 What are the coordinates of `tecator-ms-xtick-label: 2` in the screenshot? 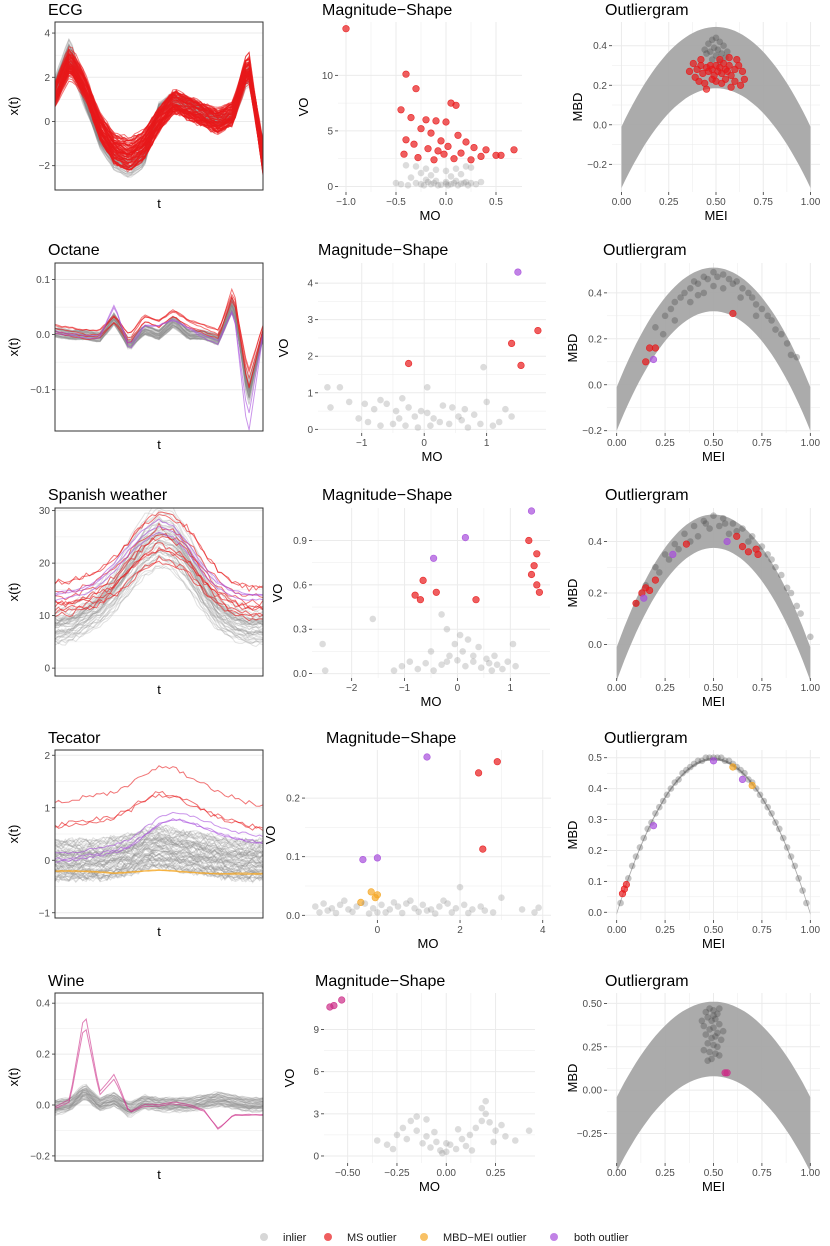 It's located at (460, 930).